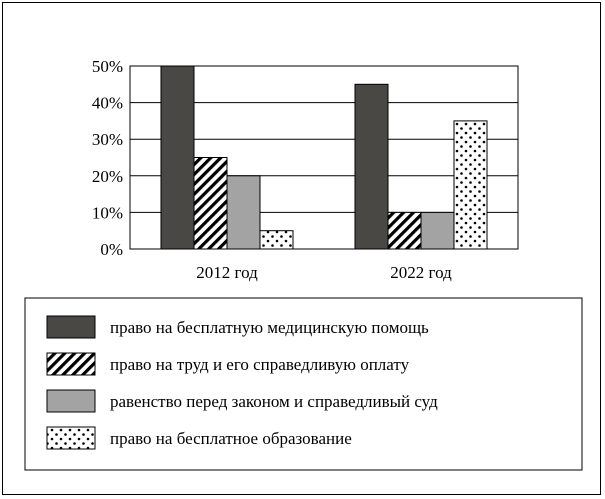  I want to click on y-tick-label: 0%, so click(111, 249).